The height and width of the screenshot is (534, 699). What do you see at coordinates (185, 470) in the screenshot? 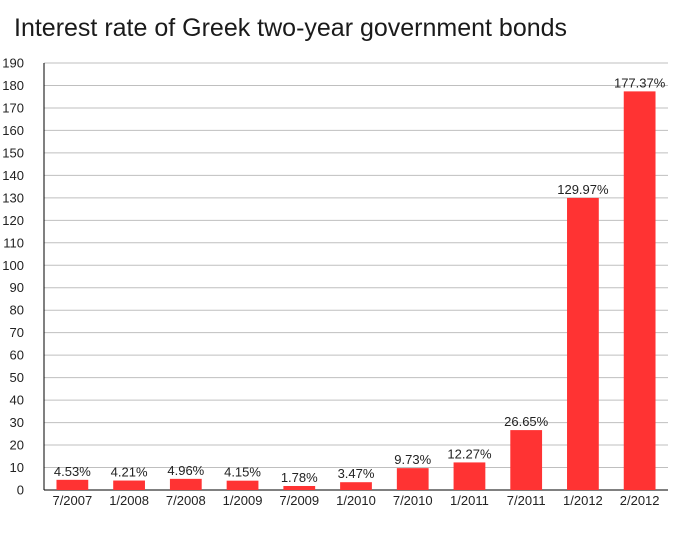
I see `data-label: 4.96%` at bounding box center [185, 470].